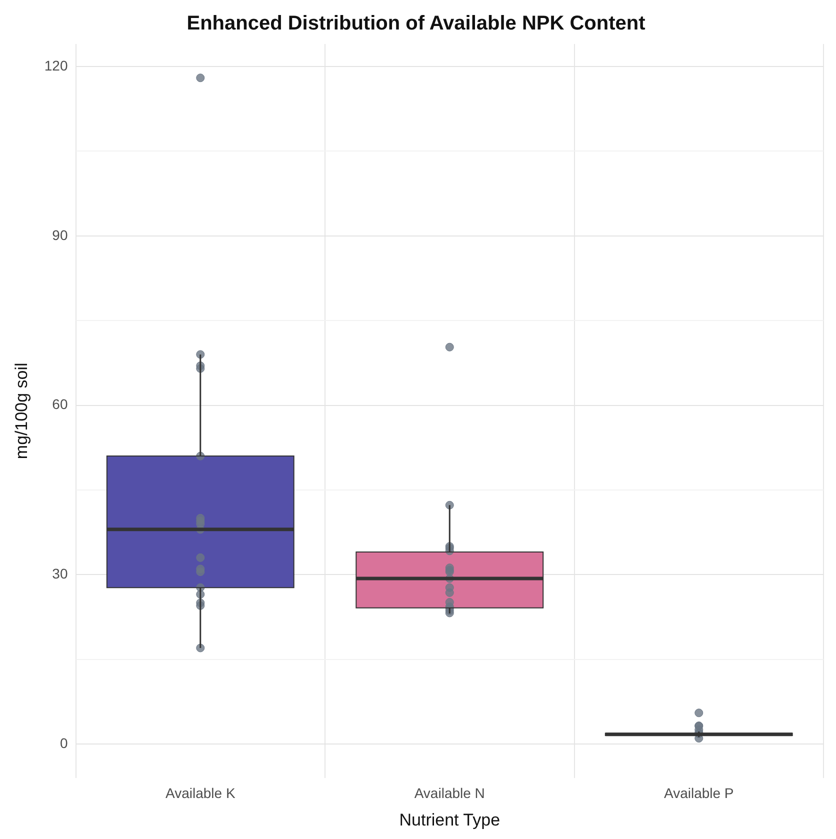  What do you see at coordinates (416, 23) in the screenshot?
I see `chart-title: Enhanced Distribution of Available NPK Content` at bounding box center [416, 23].